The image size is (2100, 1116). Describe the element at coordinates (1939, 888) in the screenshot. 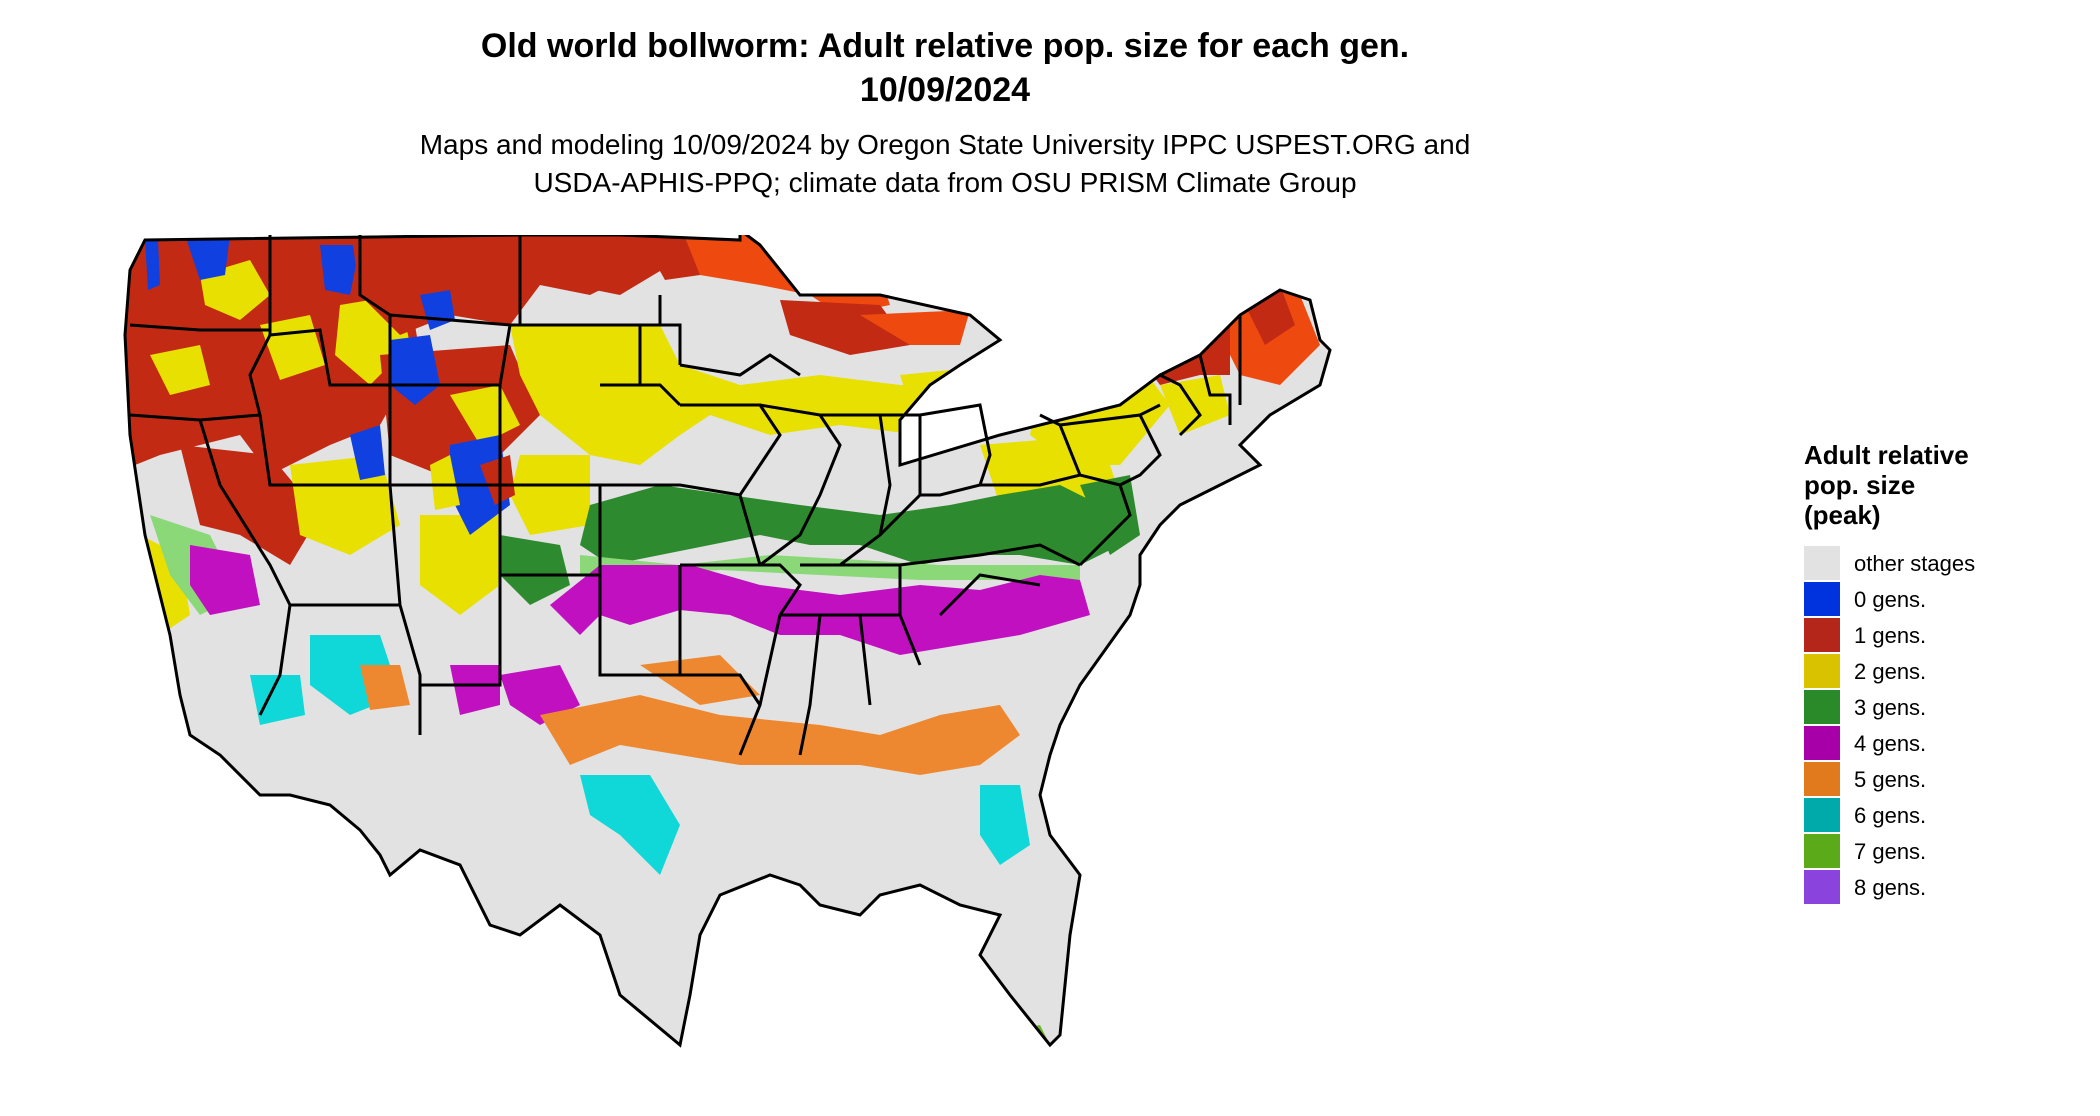

I see `legend-item-8-gens: 8 gens.` at that location.